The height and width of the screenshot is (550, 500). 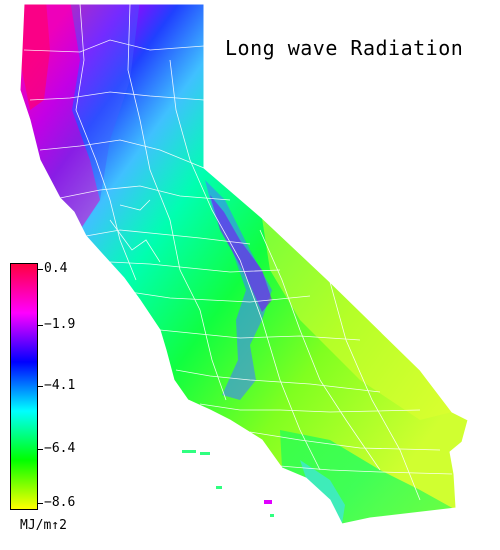 What do you see at coordinates (43, 525) in the screenshot?
I see `legend-units-label: MJ/m↑2` at bounding box center [43, 525].